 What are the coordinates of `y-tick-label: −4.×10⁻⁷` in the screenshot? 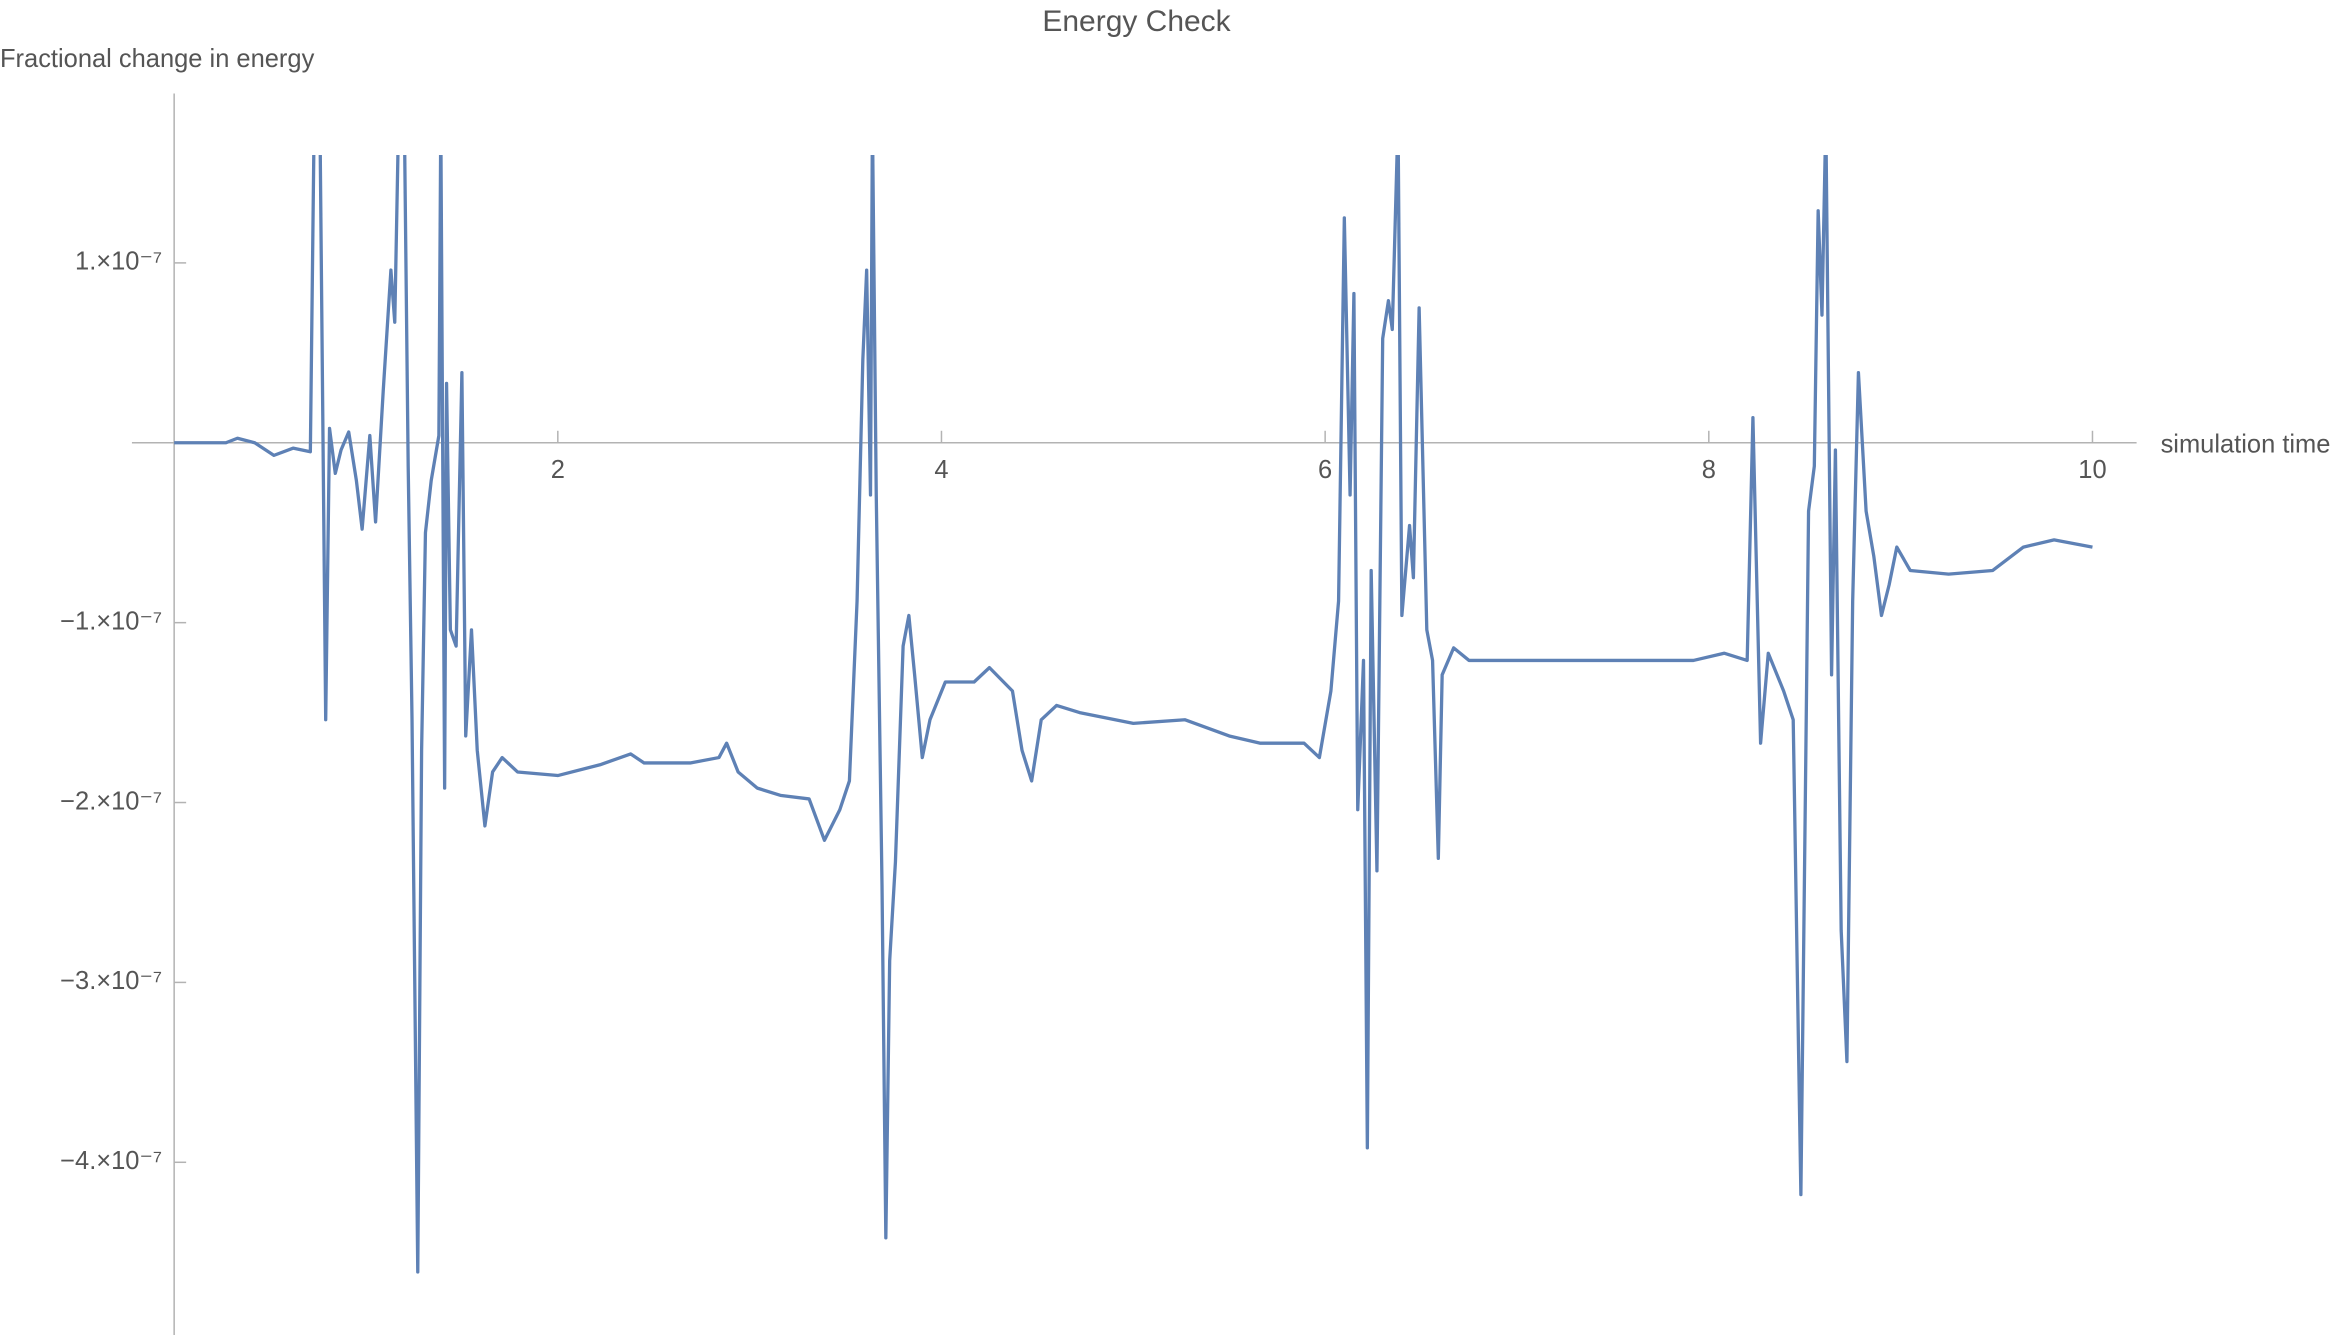 It's located at (111, 1161).